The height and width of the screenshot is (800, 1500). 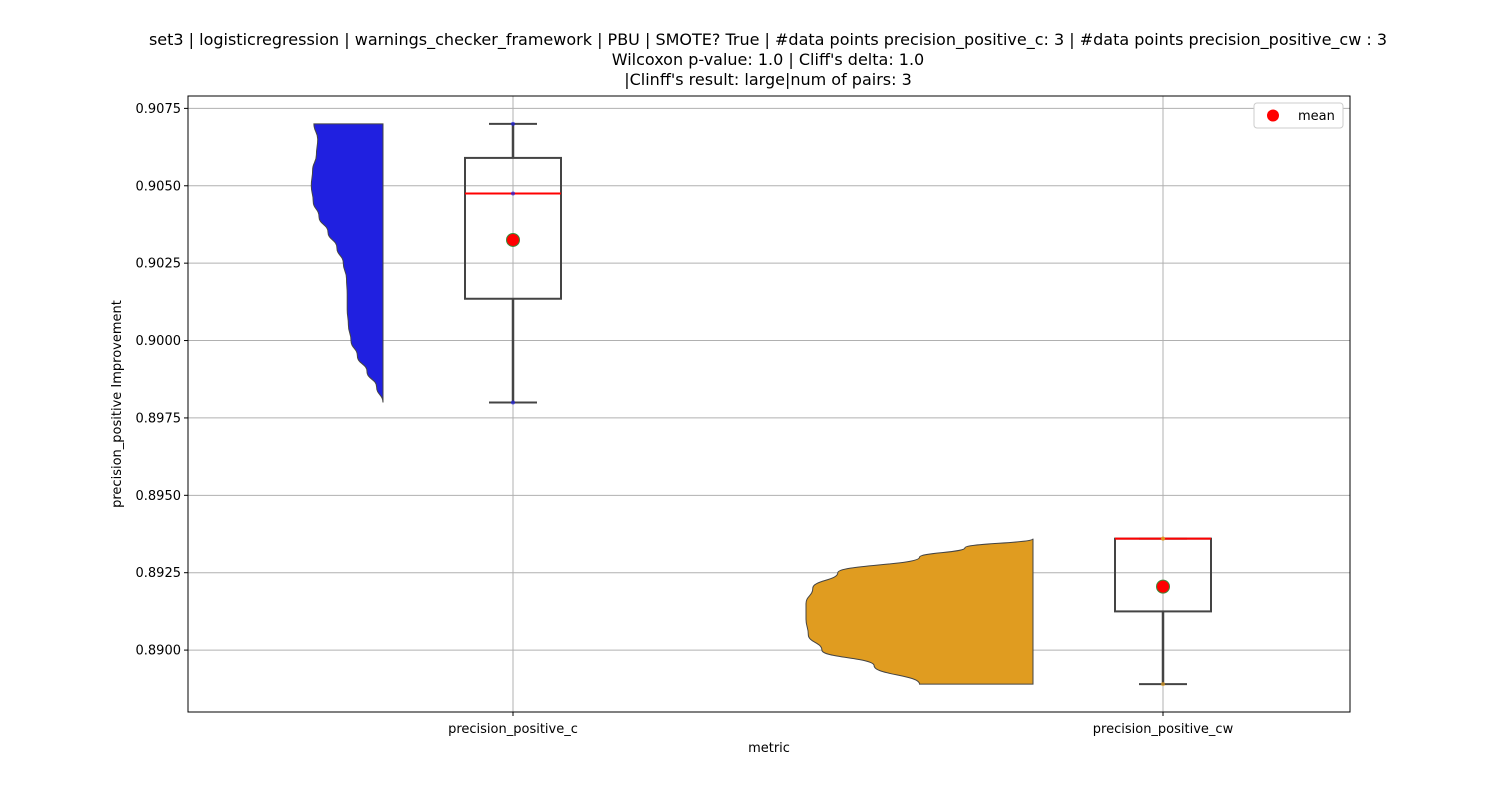 I want to click on box-precision_positive_c, so click(x=513, y=228).